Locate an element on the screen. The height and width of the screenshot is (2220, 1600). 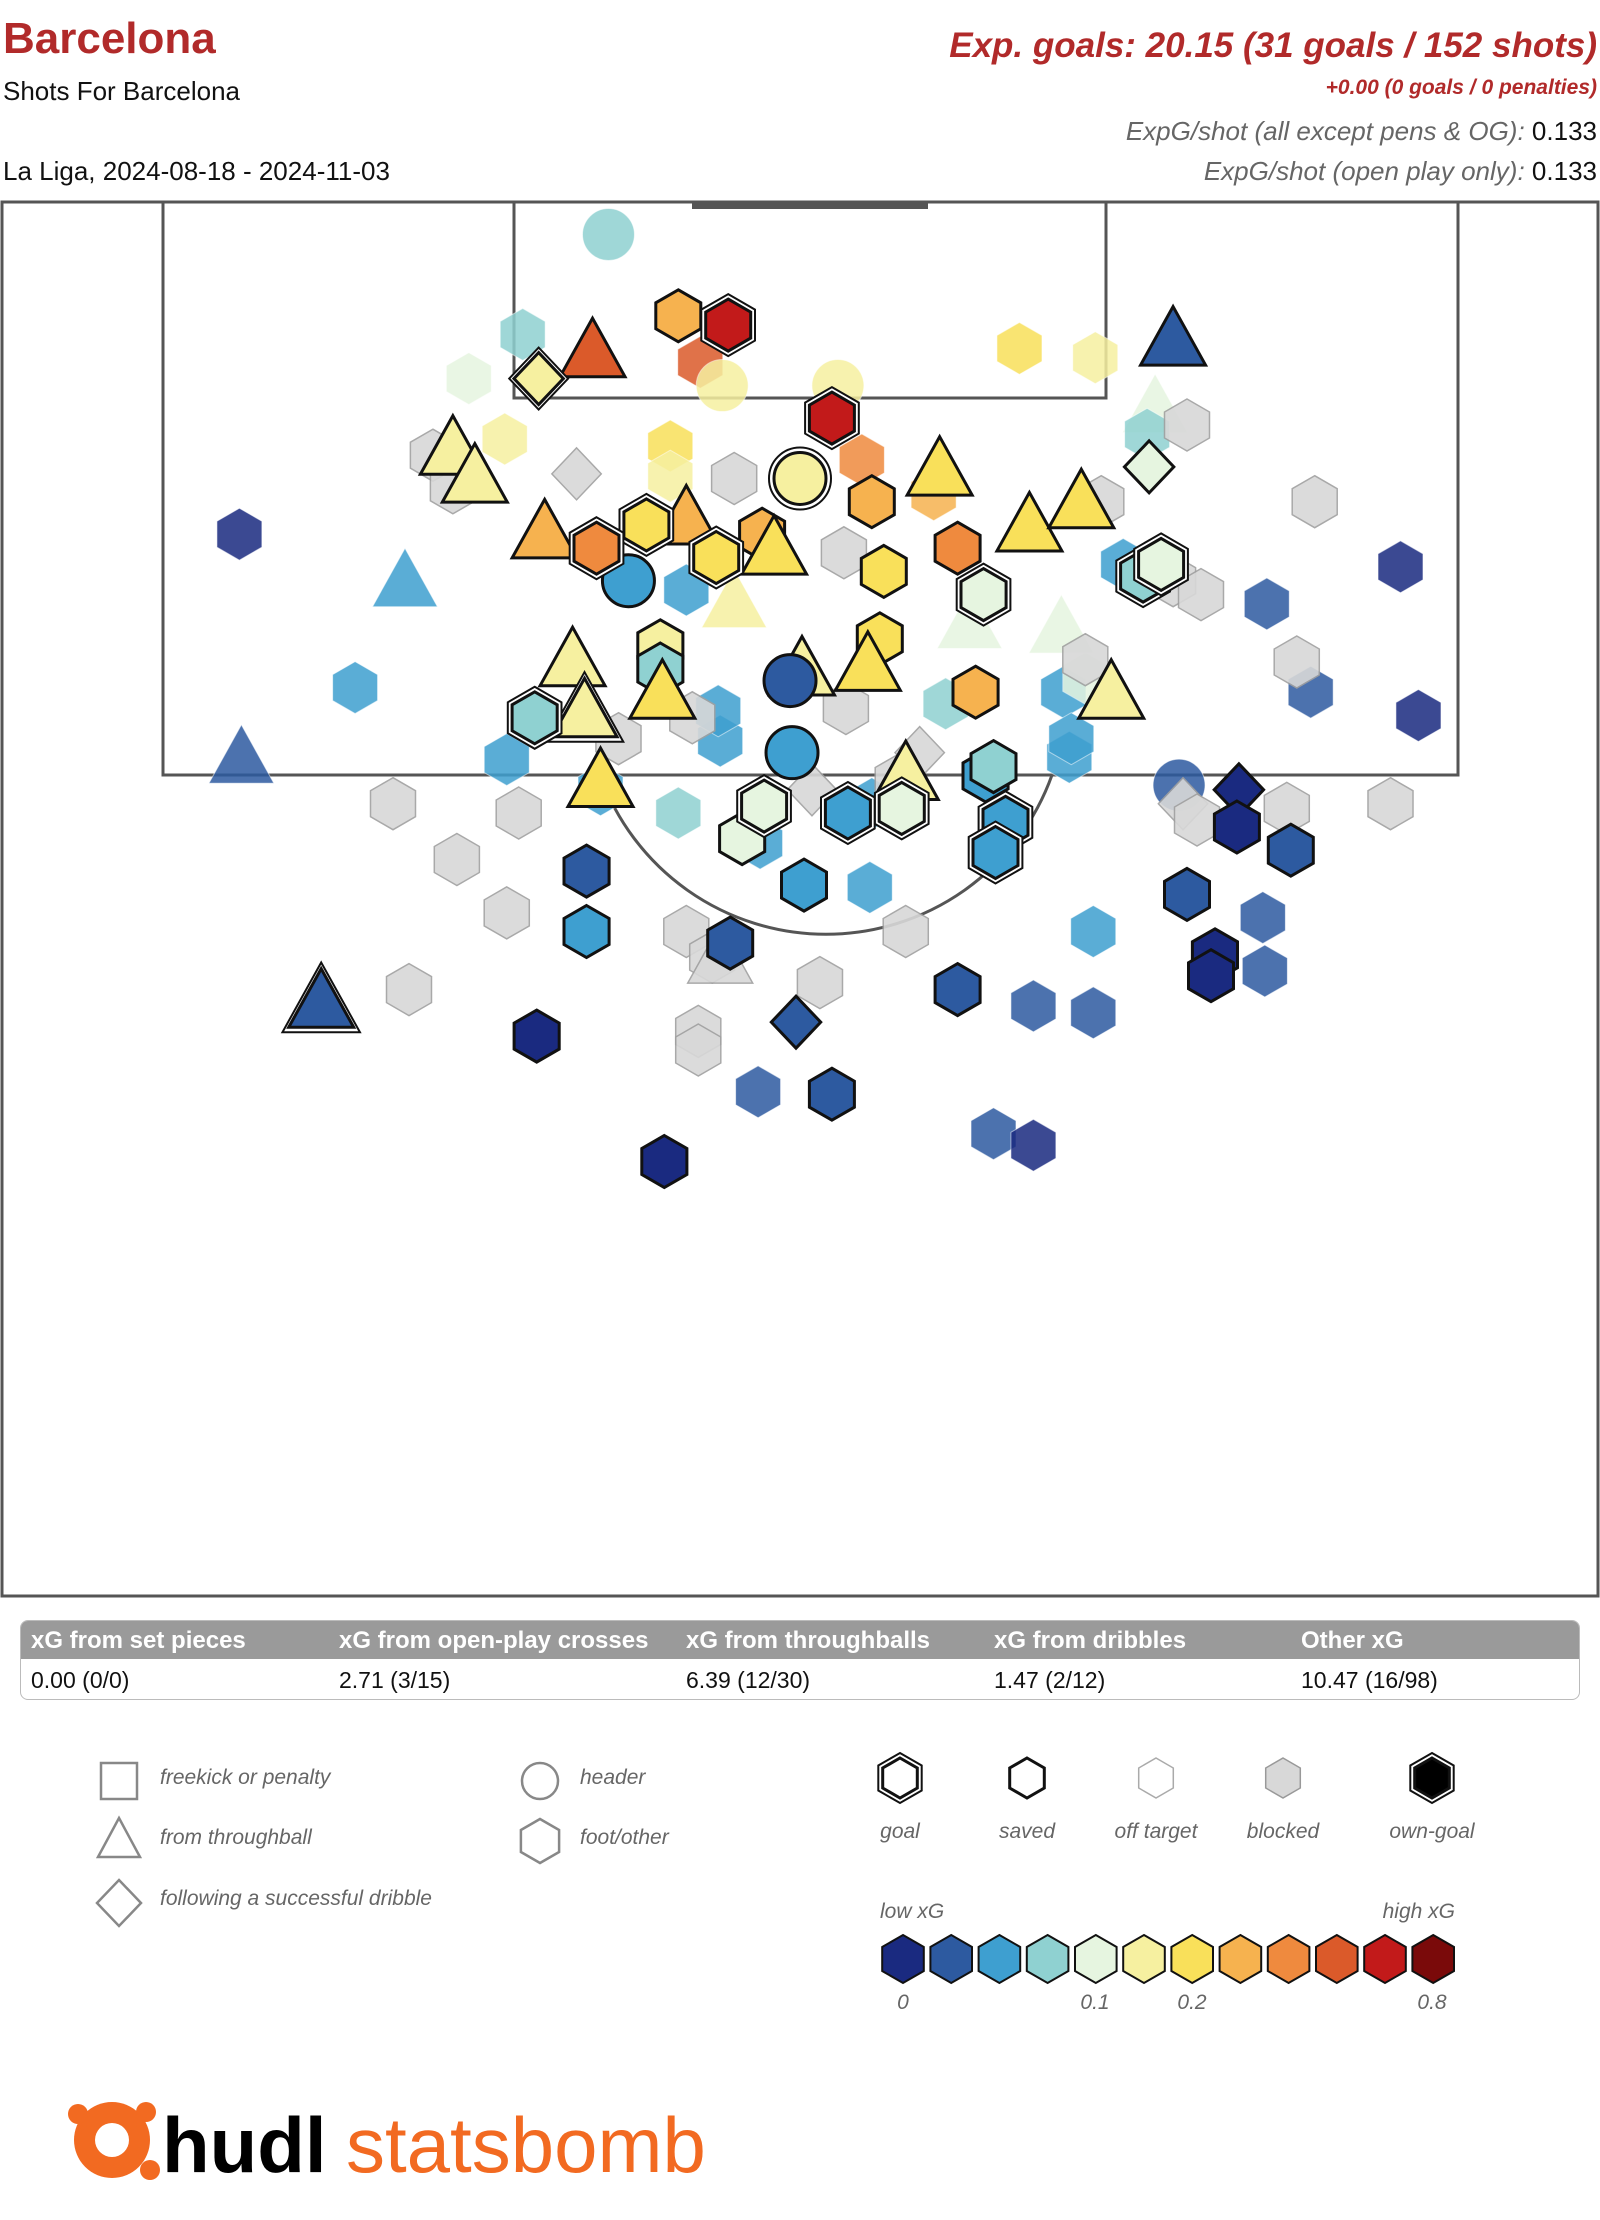
triangle-legend-icon is located at coordinates (119, 1837).